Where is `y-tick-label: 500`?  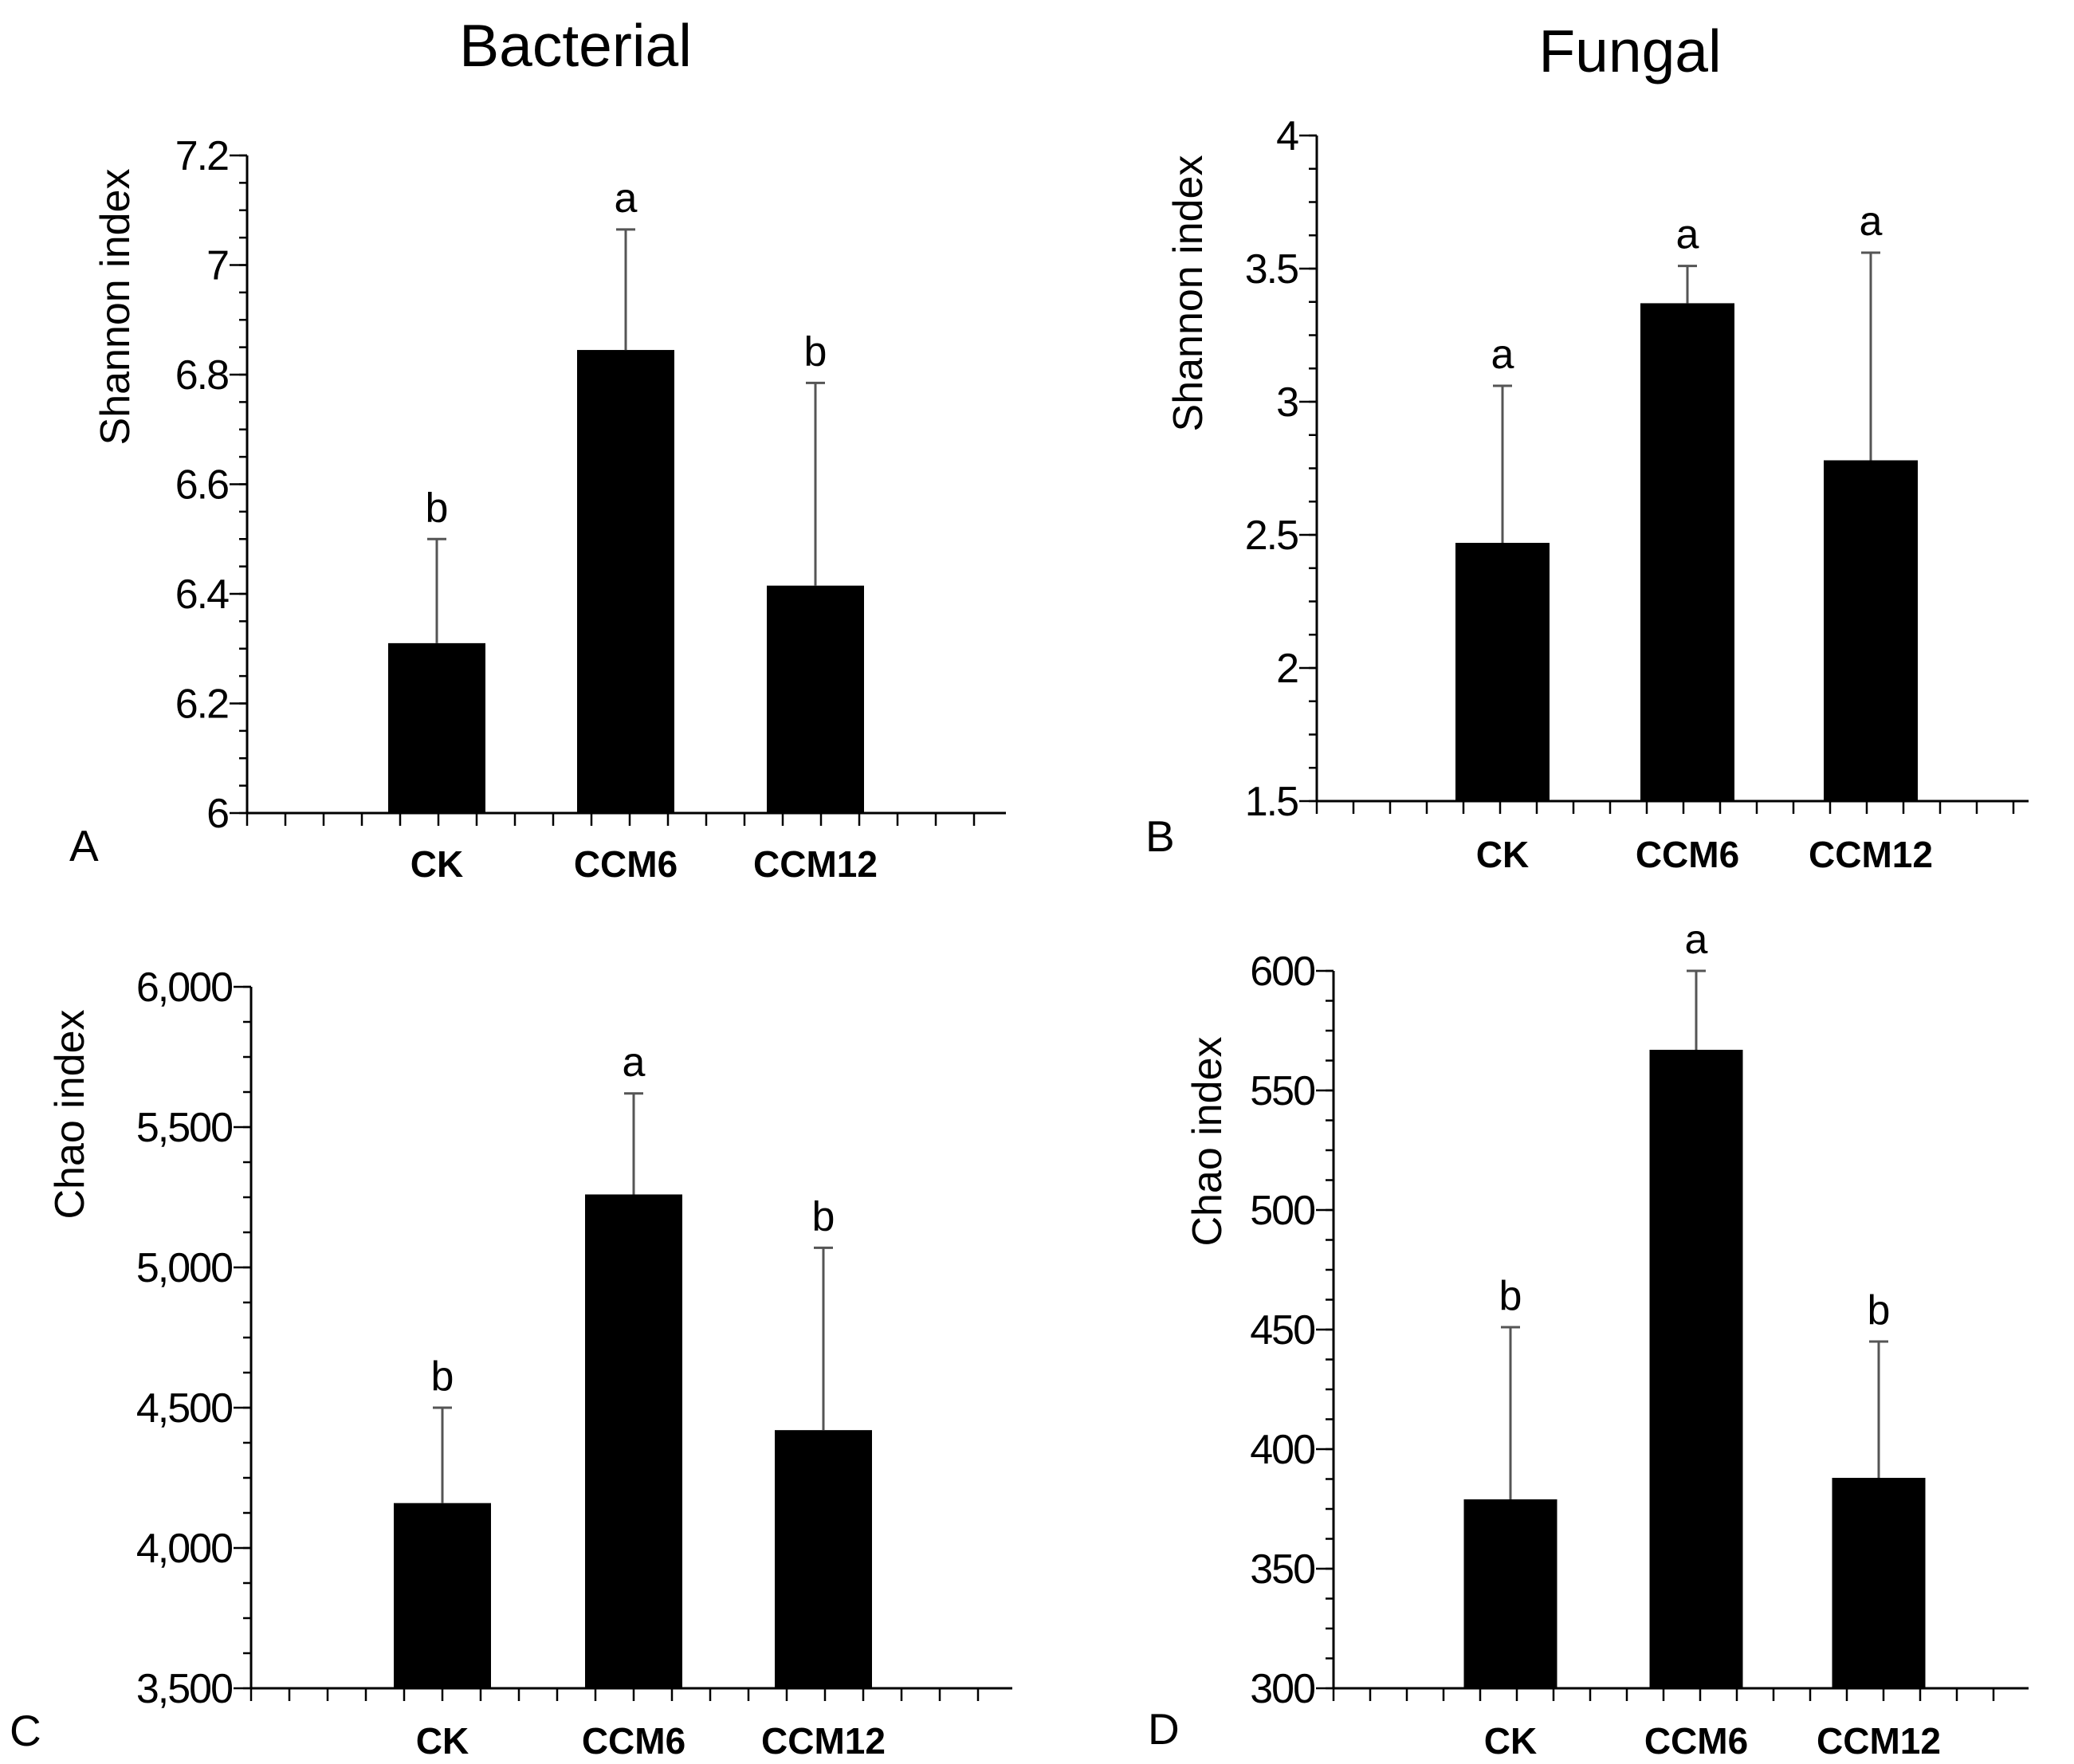 y-tick-label: 500 is located at coordinates (1282, 1211).